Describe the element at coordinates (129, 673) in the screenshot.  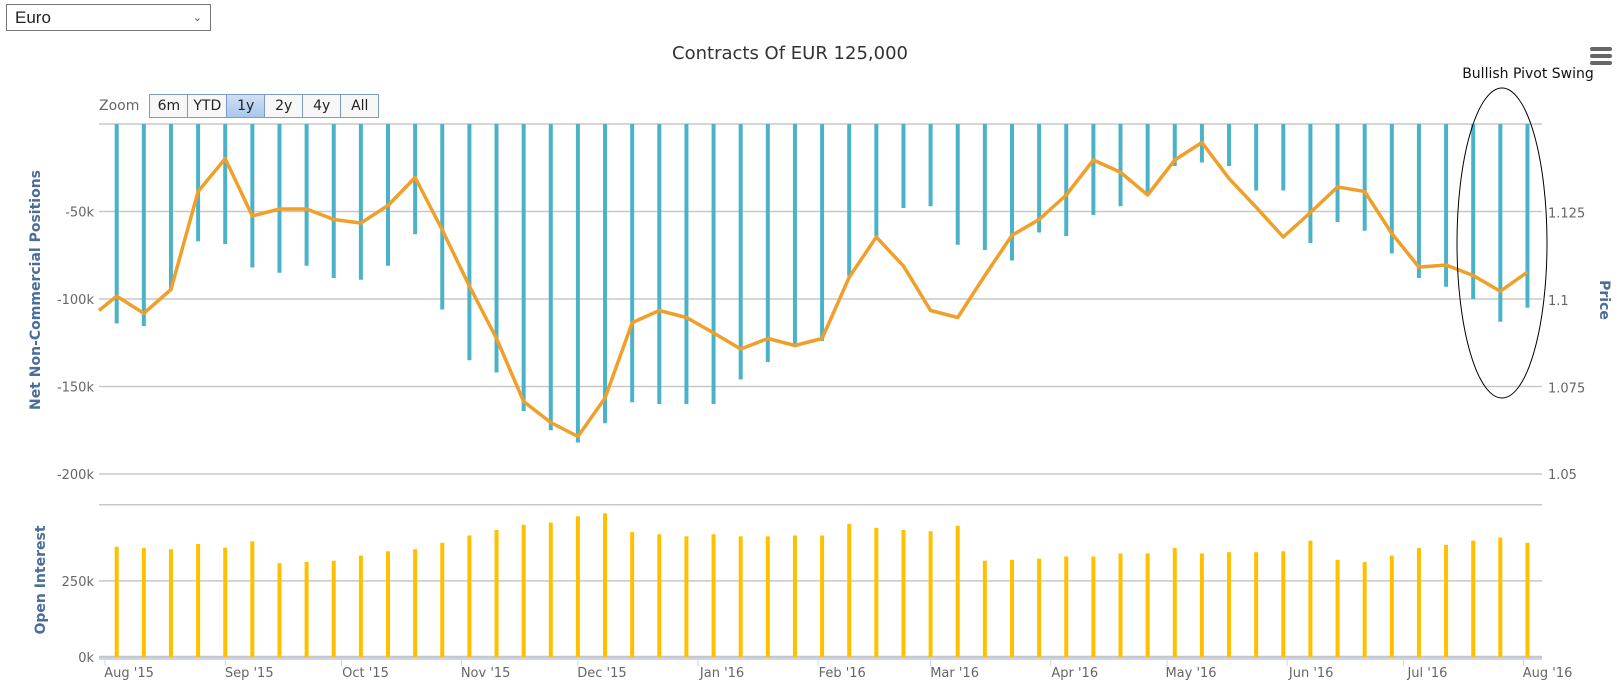
I see `x-tick-label: Aug '15` at that location.